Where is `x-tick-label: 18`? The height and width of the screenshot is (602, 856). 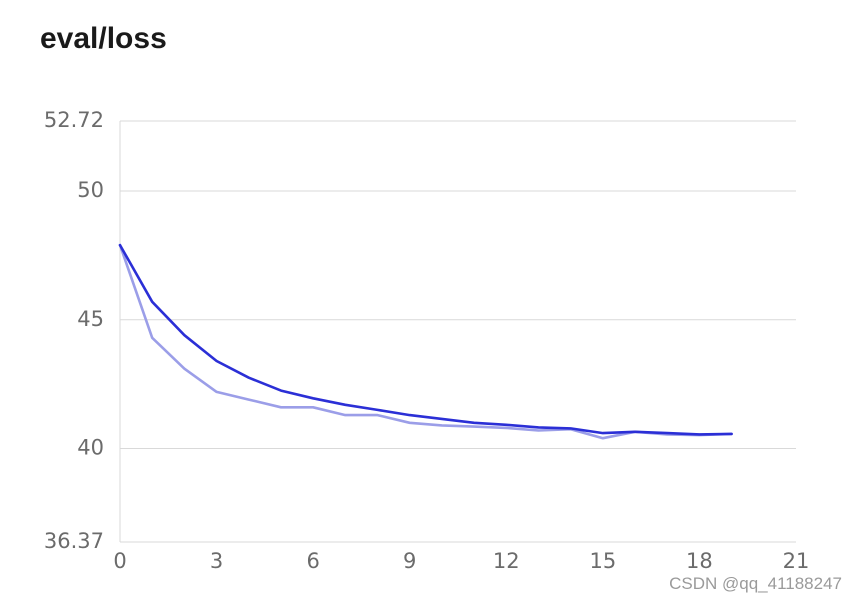
x-tick-label: 18 is located at coordinates (699, 561).